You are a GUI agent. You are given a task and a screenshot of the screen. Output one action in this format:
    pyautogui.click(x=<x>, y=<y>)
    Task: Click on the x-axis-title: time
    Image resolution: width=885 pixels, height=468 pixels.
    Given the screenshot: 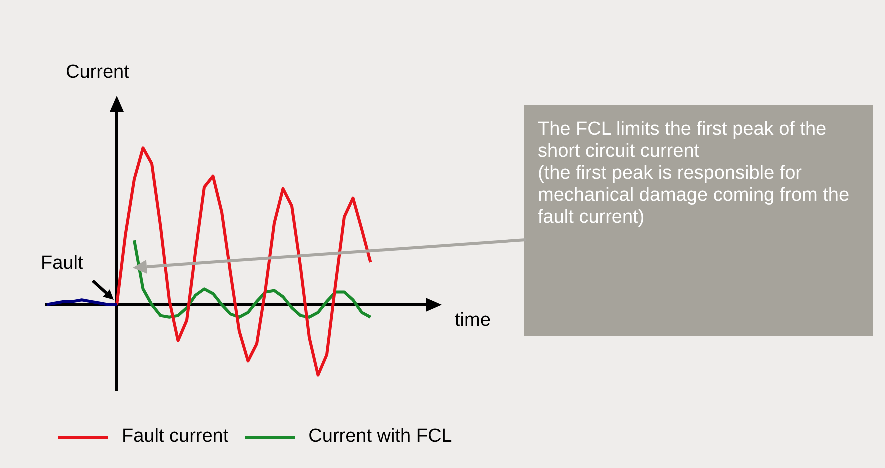 What is the action you would take?
    pyautogui.click(x=473, y=320)
    